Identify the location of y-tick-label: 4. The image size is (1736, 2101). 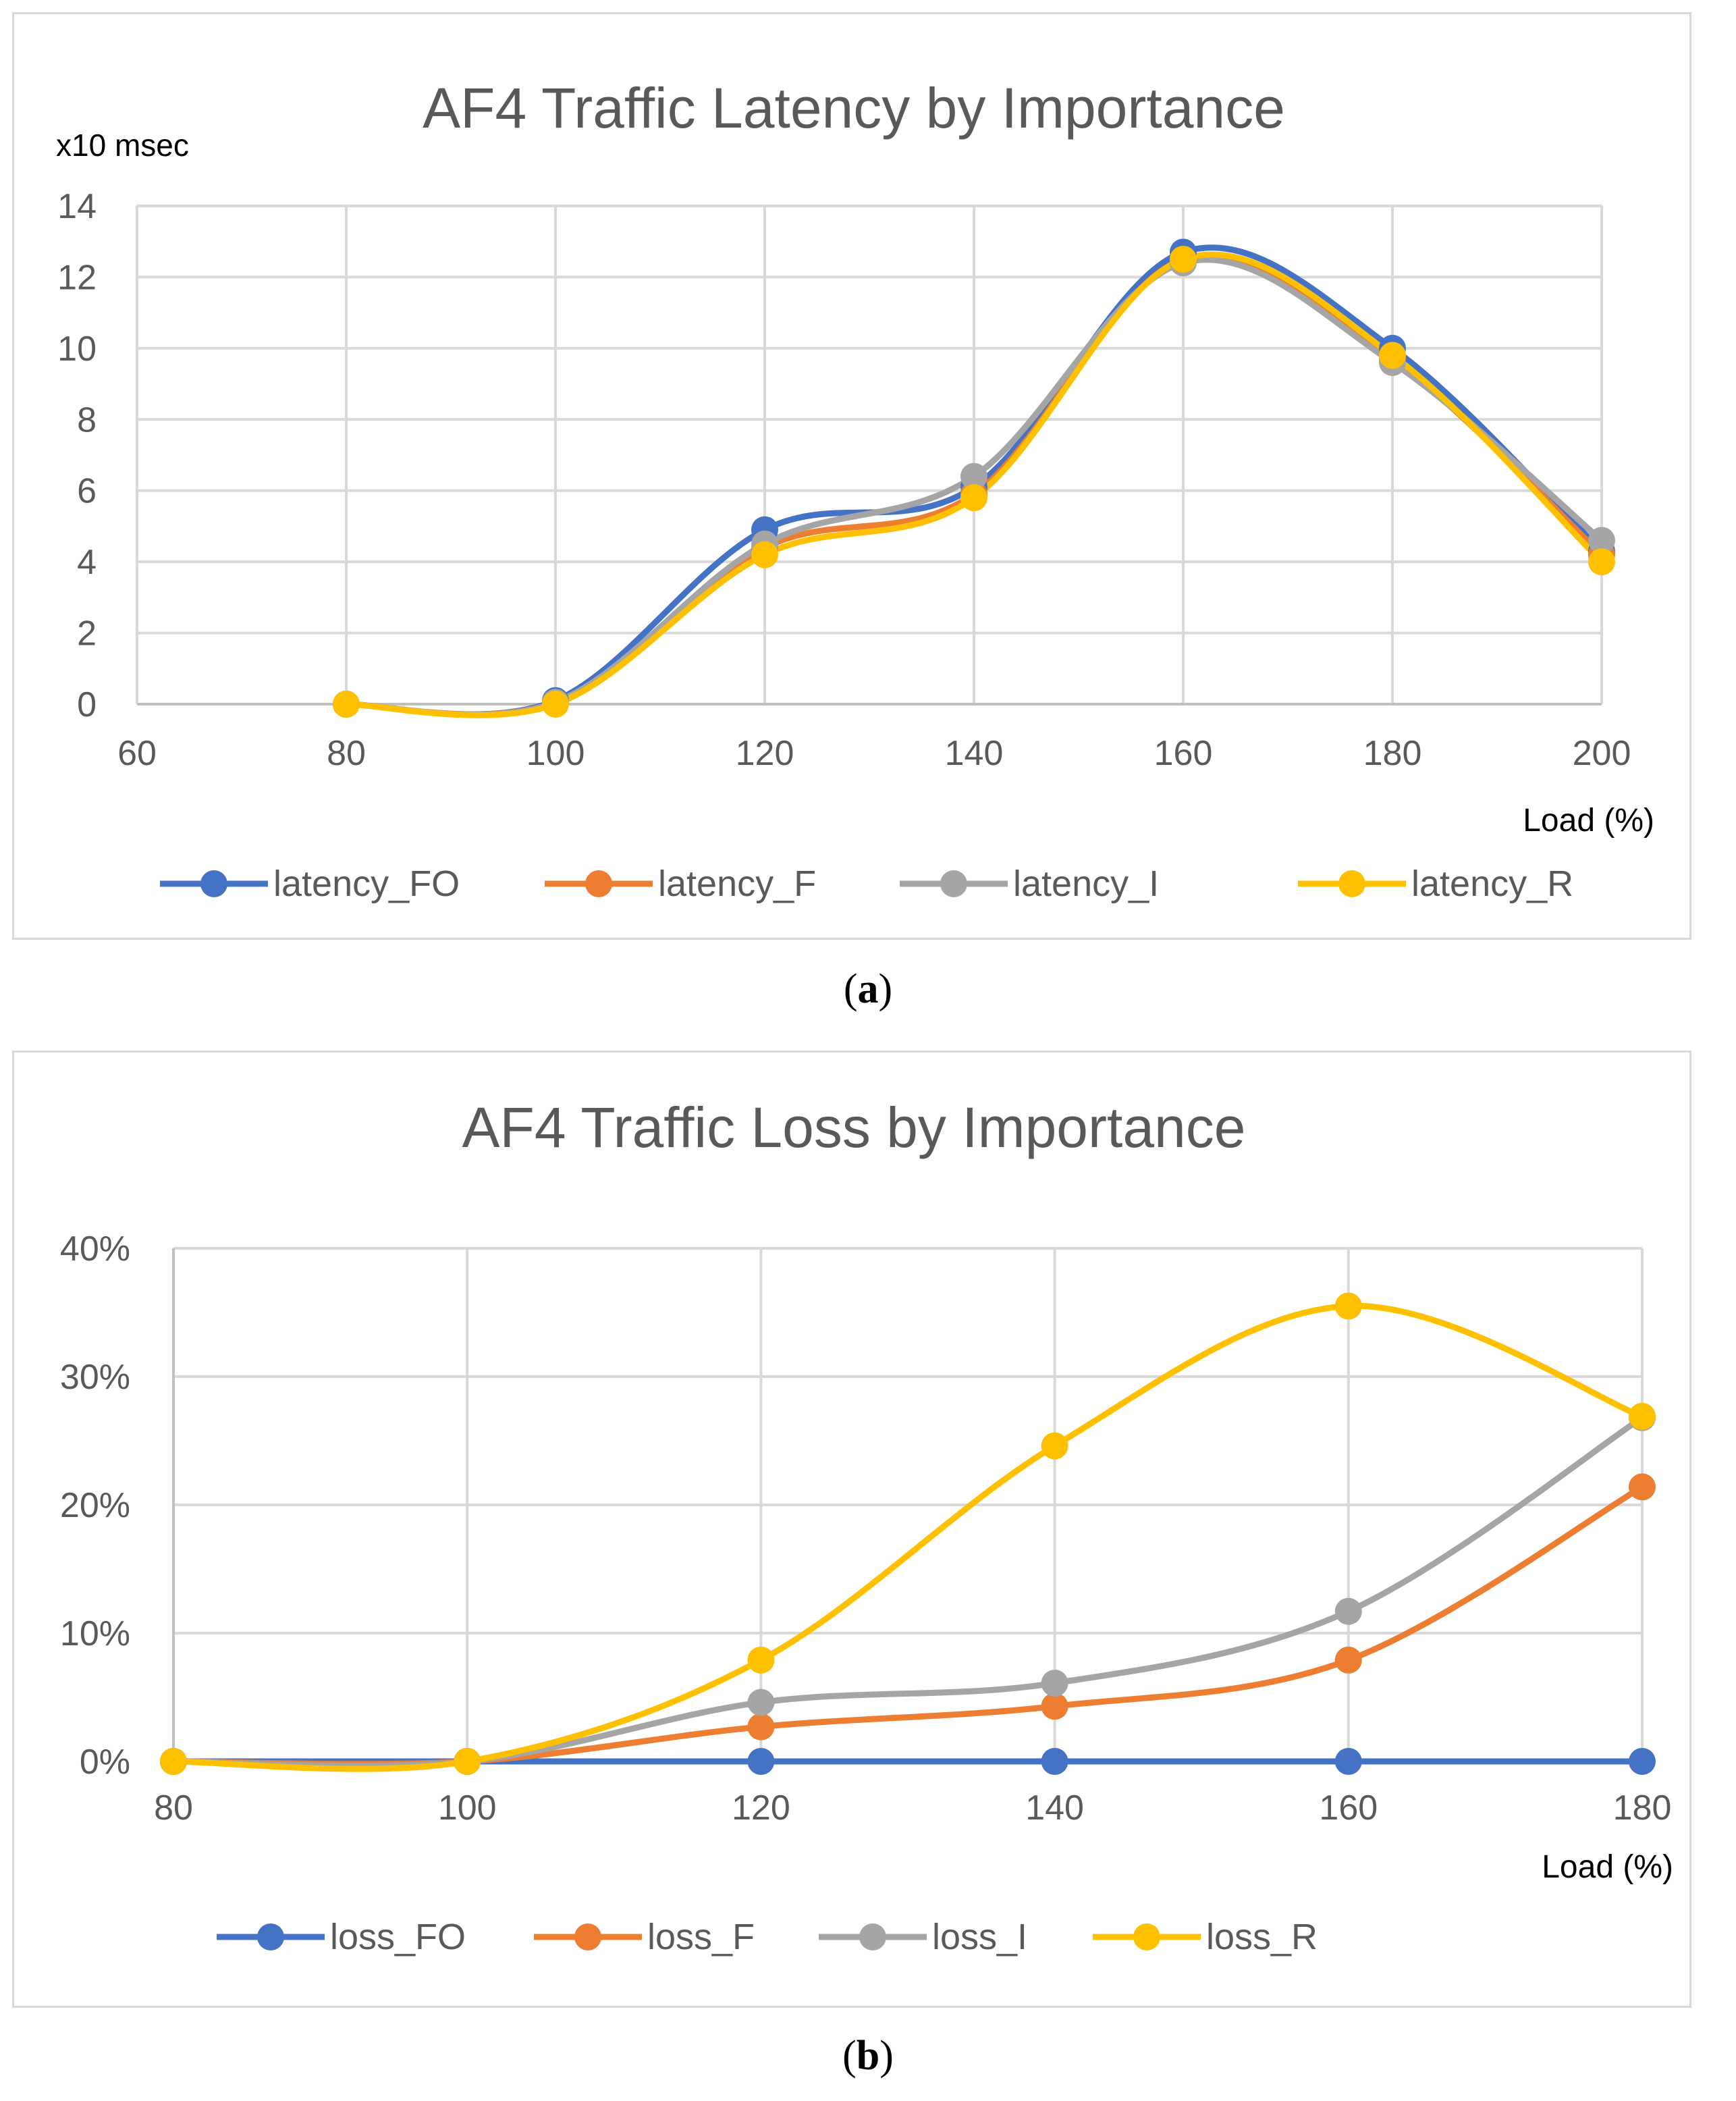
(87, 562).